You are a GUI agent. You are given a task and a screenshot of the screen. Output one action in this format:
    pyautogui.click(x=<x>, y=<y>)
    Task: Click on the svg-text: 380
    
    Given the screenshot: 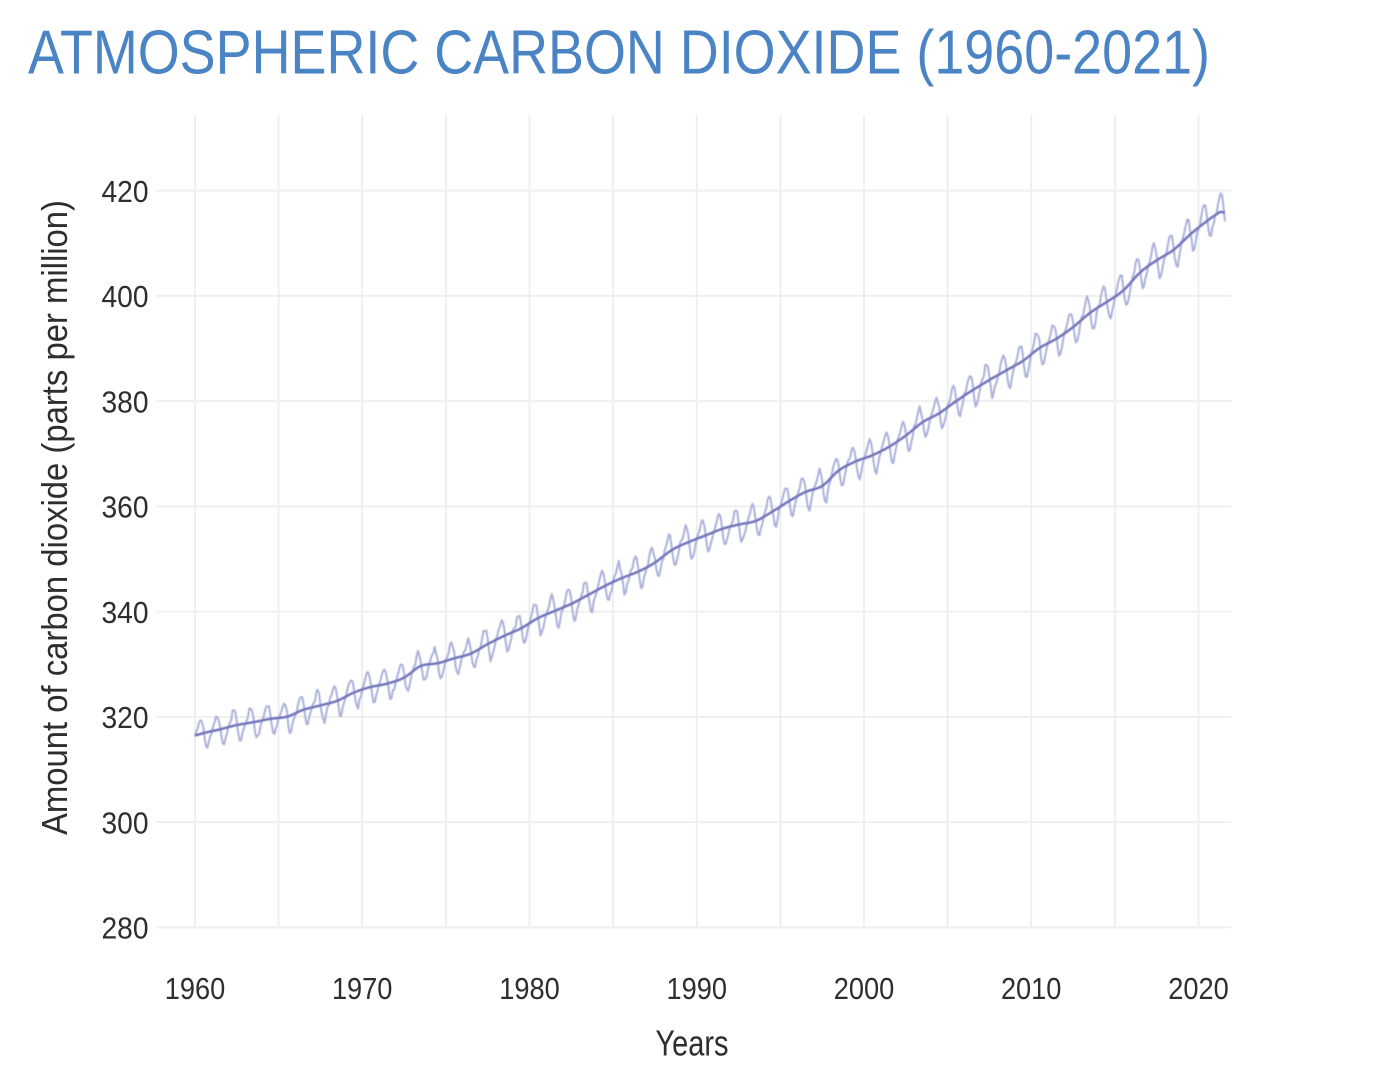 What is the action you would take?
    pyautogui.click(x=125, y=402)
    